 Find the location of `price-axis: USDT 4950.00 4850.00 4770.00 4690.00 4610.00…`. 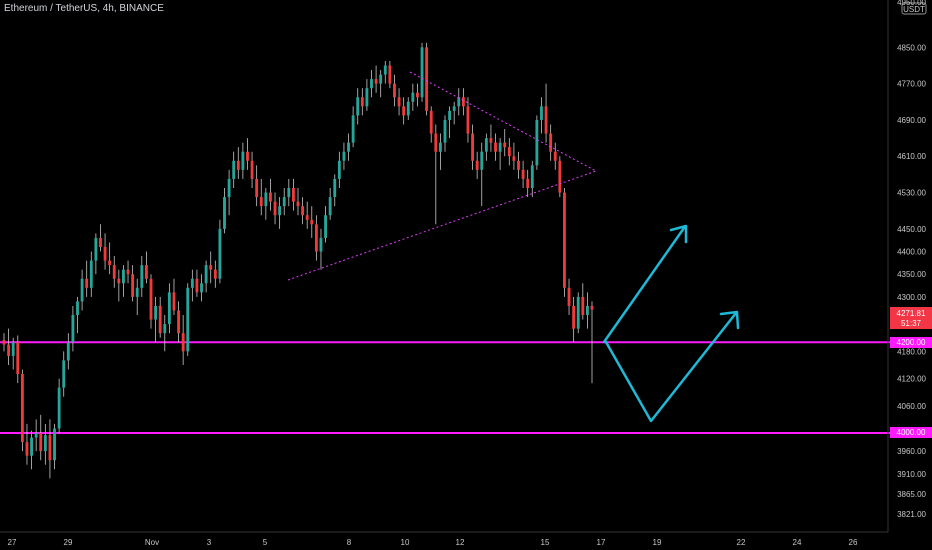

price-axis: USDT 4950.00 4850.00 4770.00 4690.00 4610.00… is located at coordinates (907, 266).